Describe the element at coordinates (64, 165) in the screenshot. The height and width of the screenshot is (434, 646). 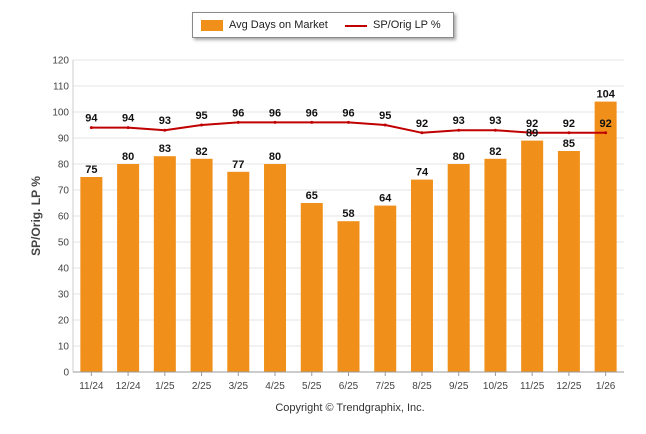
I see `y-tick-label: 80` at that location.